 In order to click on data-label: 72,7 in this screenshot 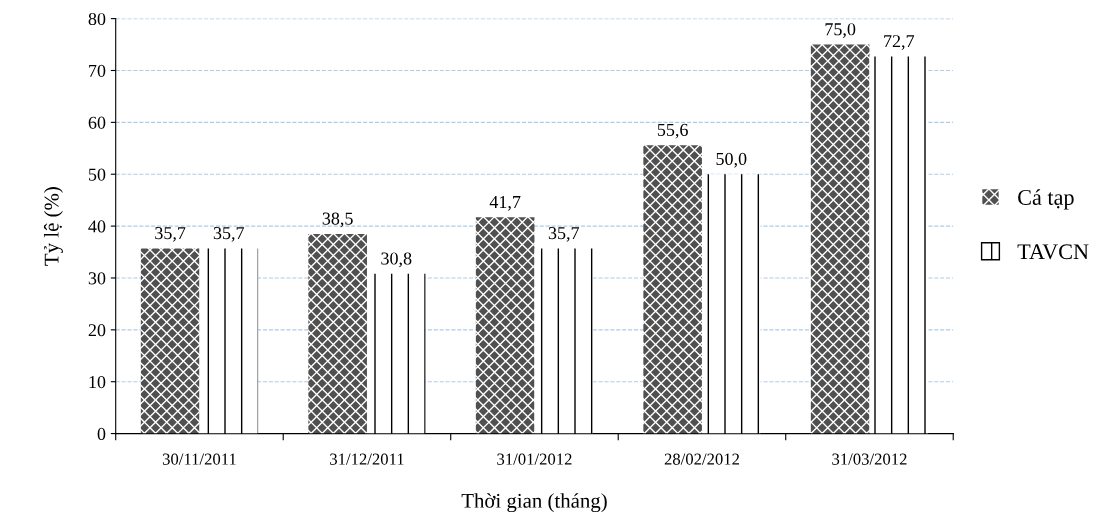, I will do `click(899, 42)`.